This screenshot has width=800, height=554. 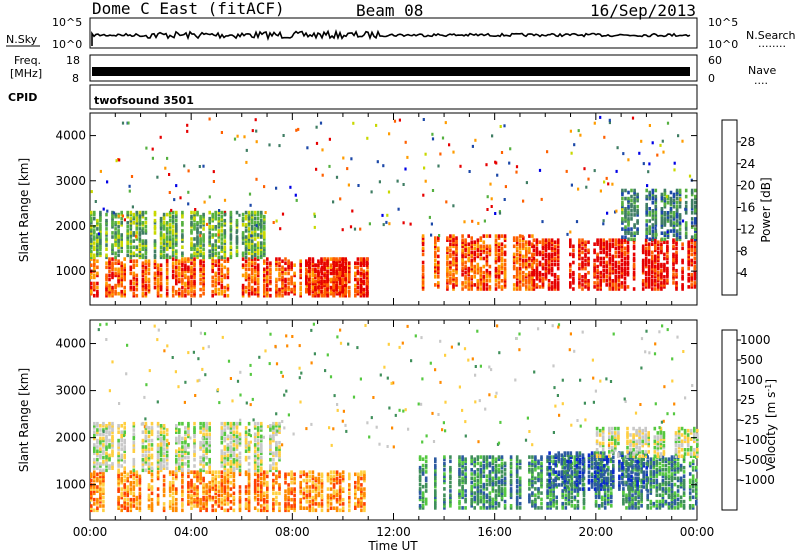 I want to click on nsearch-label: N.Search, so click(x=771, y=35).